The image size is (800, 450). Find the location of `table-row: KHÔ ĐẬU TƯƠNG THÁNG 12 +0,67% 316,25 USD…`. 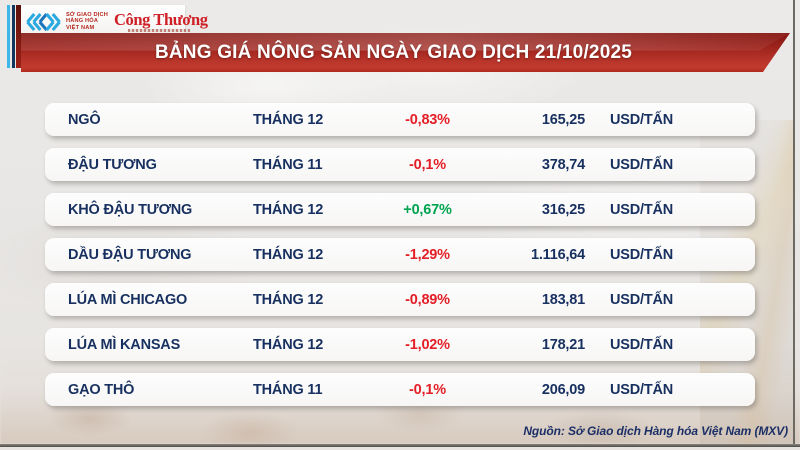

table-row: KHÔ ĐẬU TƯƠNG THÁNG 12 +0,67% 316,25 USD… is located at coordinates (400, 209).